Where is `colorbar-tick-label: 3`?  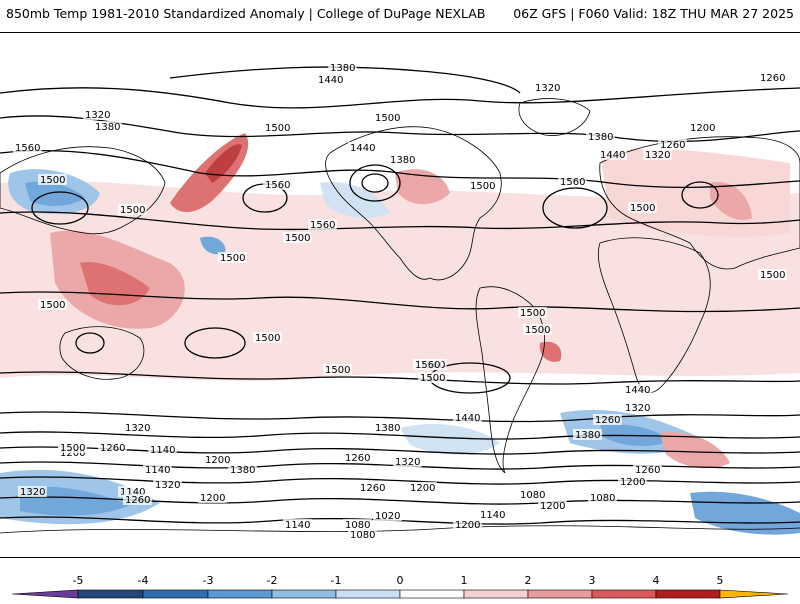
colorbar-tick-label: 3 is located at coordinates (592, 580).